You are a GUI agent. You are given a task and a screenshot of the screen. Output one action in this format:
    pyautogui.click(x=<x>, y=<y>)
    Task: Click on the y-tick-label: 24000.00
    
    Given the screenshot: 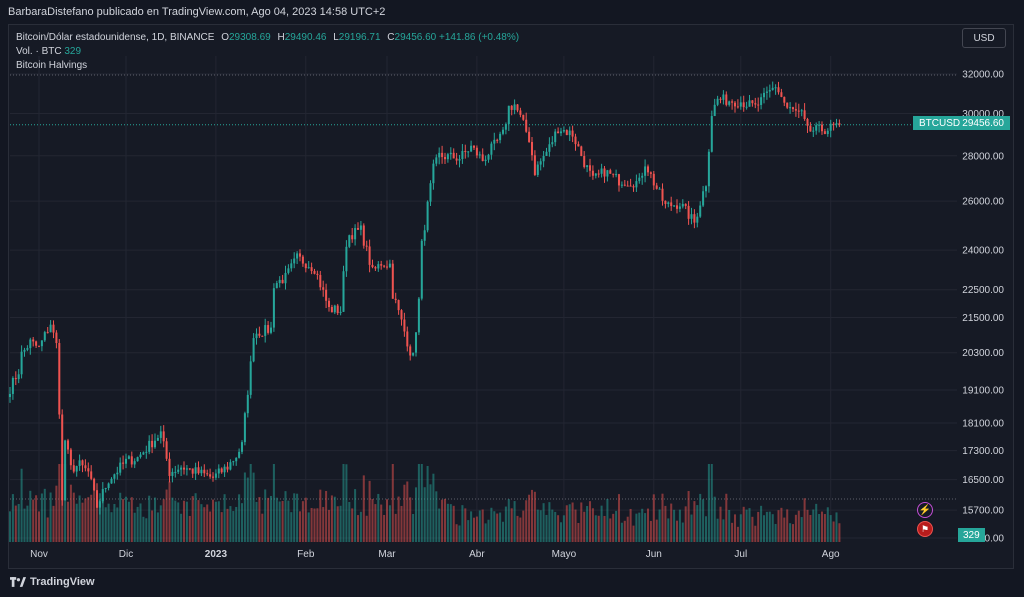 What is the action you would take?
    pyautogui.click(x=983, y=251)
    